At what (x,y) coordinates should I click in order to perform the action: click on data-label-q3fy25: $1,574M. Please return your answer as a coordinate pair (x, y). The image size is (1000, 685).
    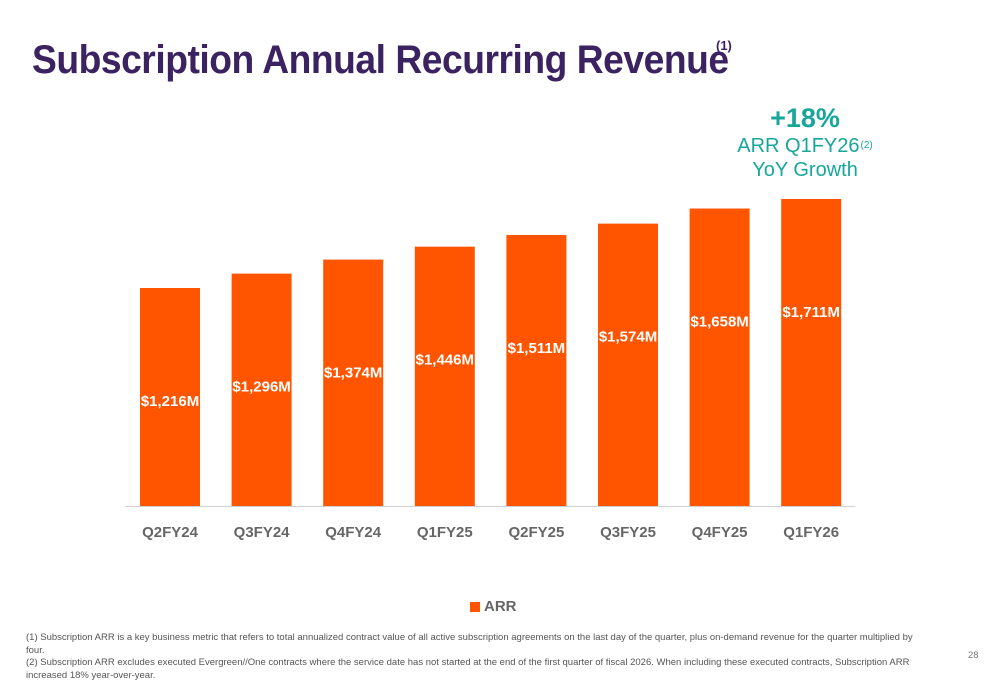
    Looking at the image, I should click on (628, 337).